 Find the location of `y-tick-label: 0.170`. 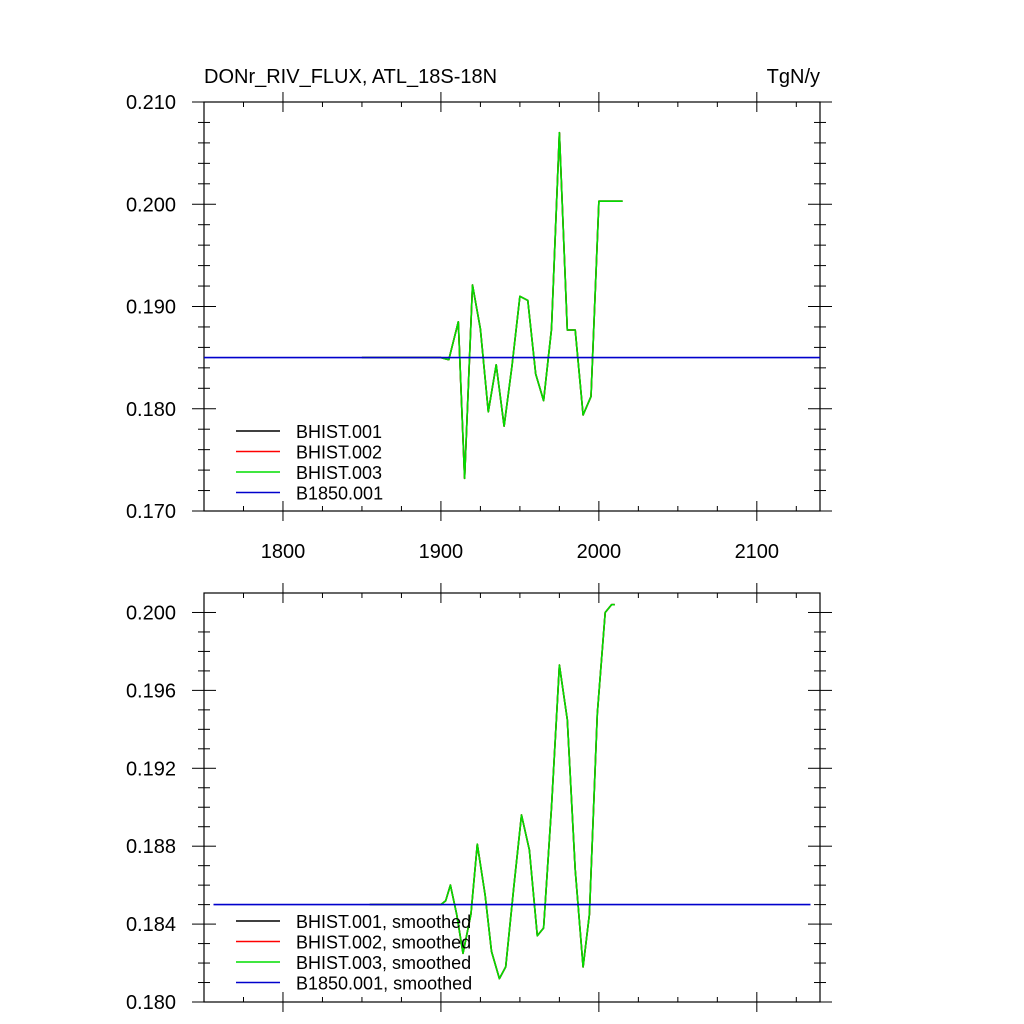

y-tick-label: 0.170 is located at coordinates (151, 512).